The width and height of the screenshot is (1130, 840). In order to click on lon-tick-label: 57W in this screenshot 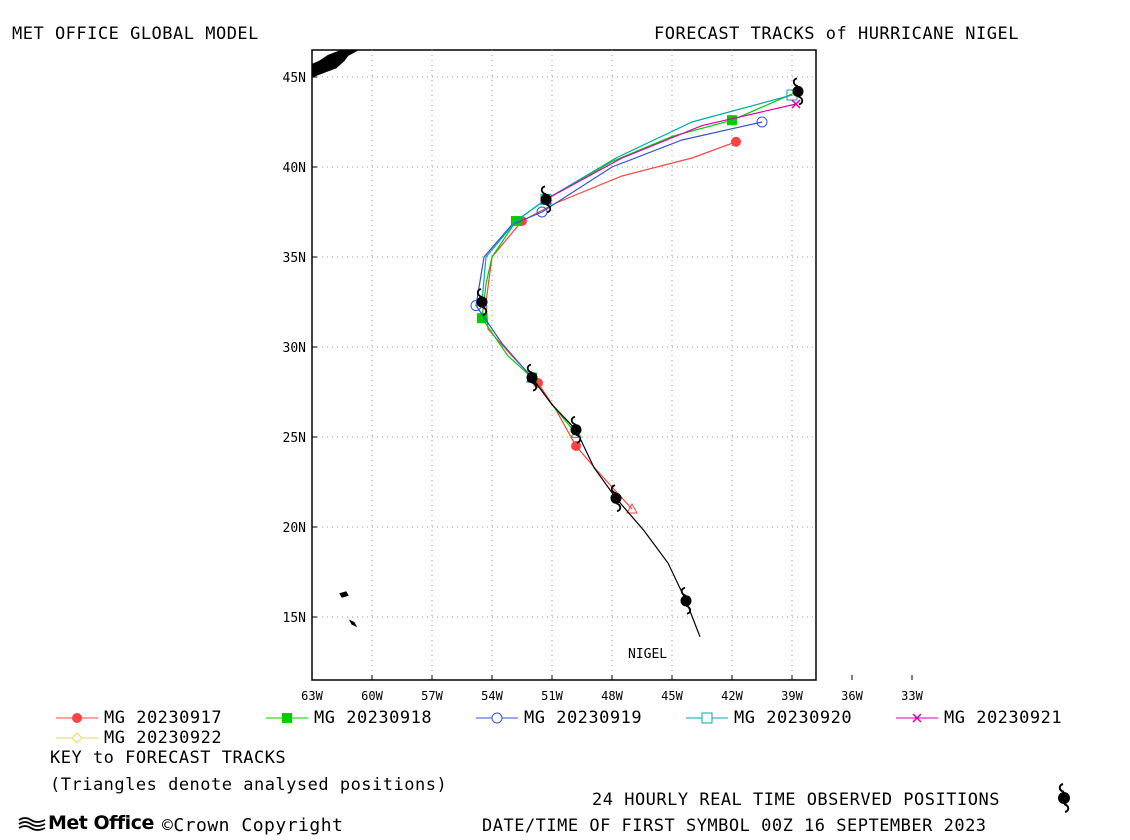, I will do `click(432, 696)`.